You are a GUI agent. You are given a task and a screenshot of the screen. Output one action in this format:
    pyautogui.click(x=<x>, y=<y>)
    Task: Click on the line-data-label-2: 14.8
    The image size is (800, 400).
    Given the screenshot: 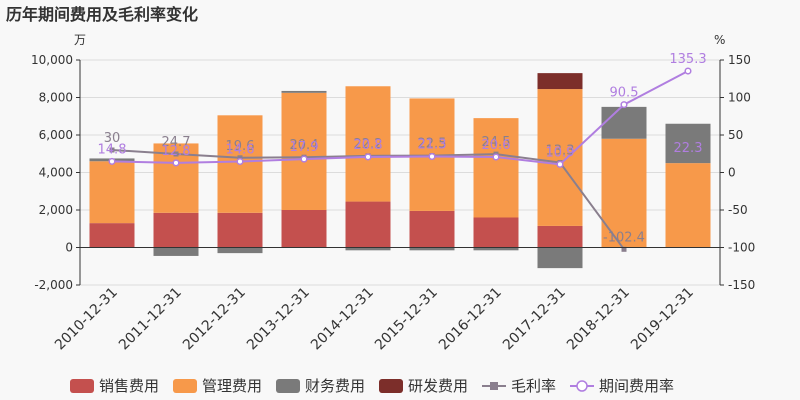 What is the action you would take?
    pyautogui.click(x=112, y=149)
    